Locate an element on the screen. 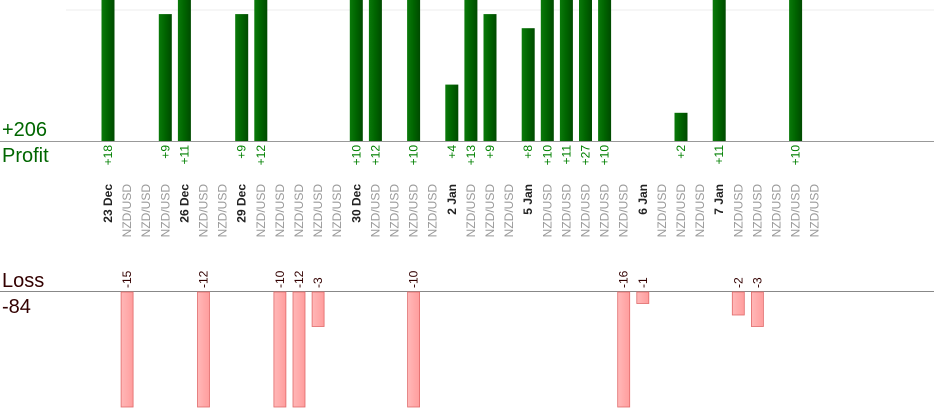 The image size is (934, 420). date-label: 29 Dec is located at coordinates (242, 203).